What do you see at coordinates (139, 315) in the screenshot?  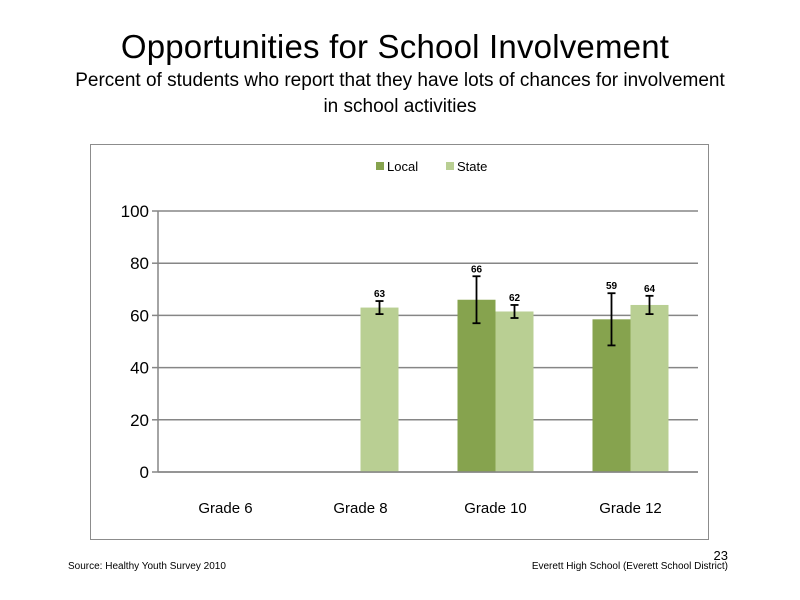 I see `y-tick-label: 60` at bounding box center [139, 315].